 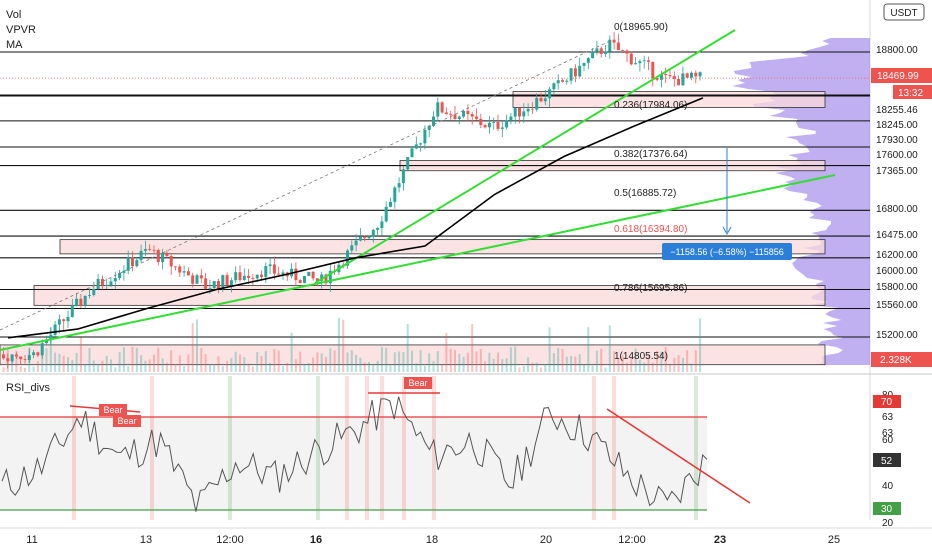 I want to click on measure-label-box, so click(x=727, y=251).